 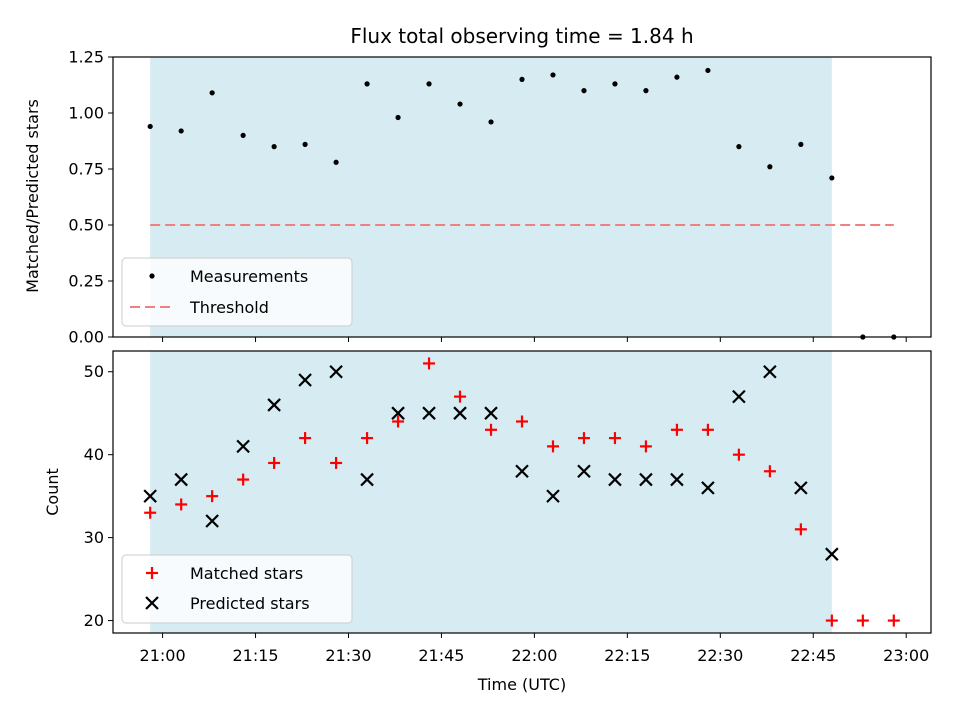 What do you see at coordinates (441, 655) in the screenshot?
I see `x-tick-label: 21:45` at bounding box center [441, 655].